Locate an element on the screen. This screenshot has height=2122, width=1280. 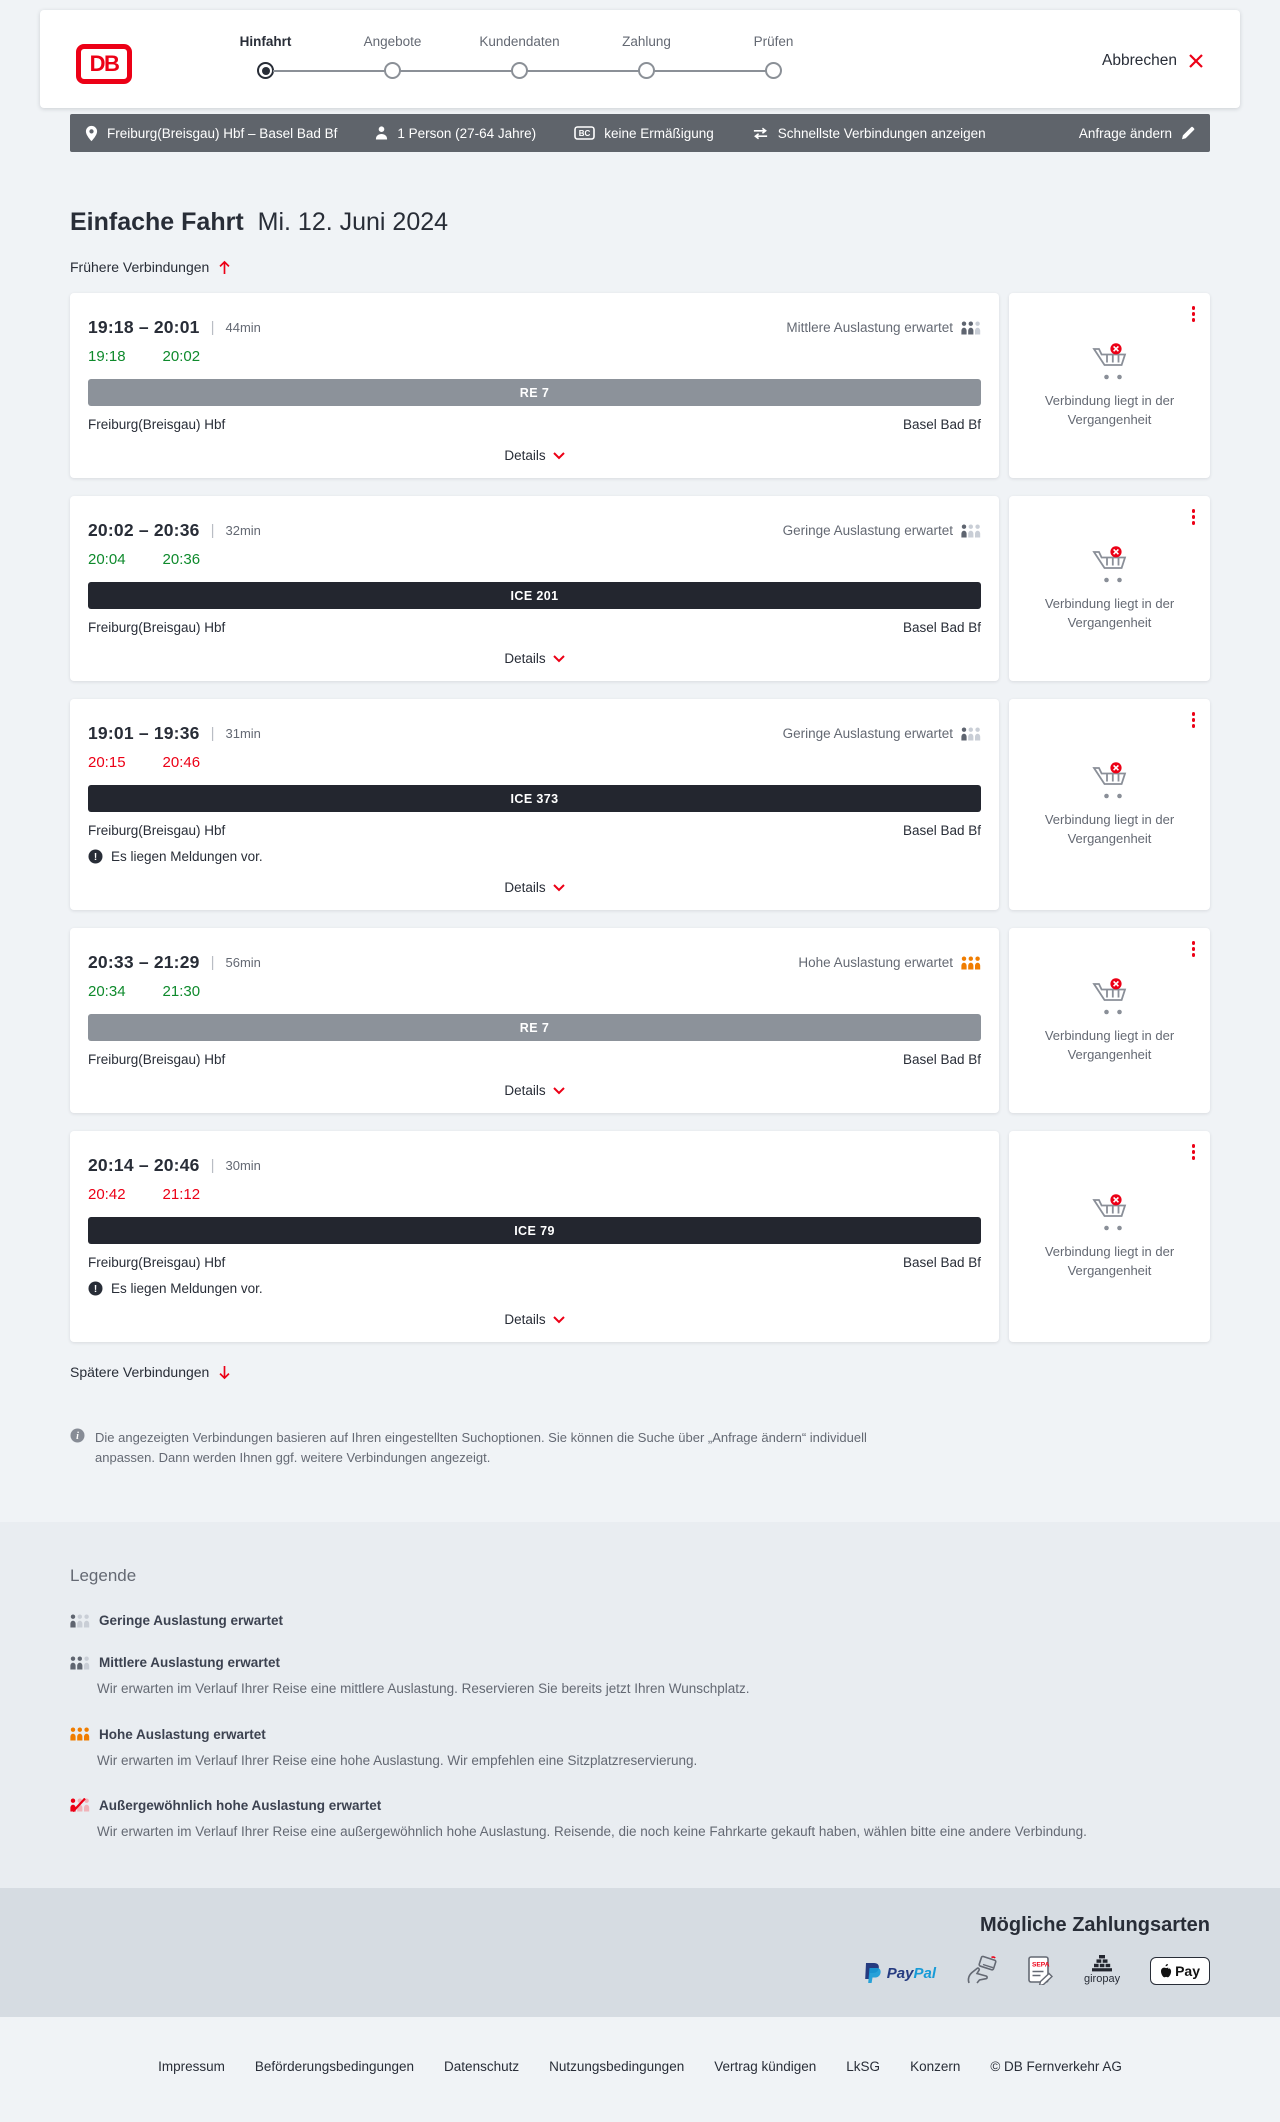
duration: 32min is located at coordinates (243, 530).